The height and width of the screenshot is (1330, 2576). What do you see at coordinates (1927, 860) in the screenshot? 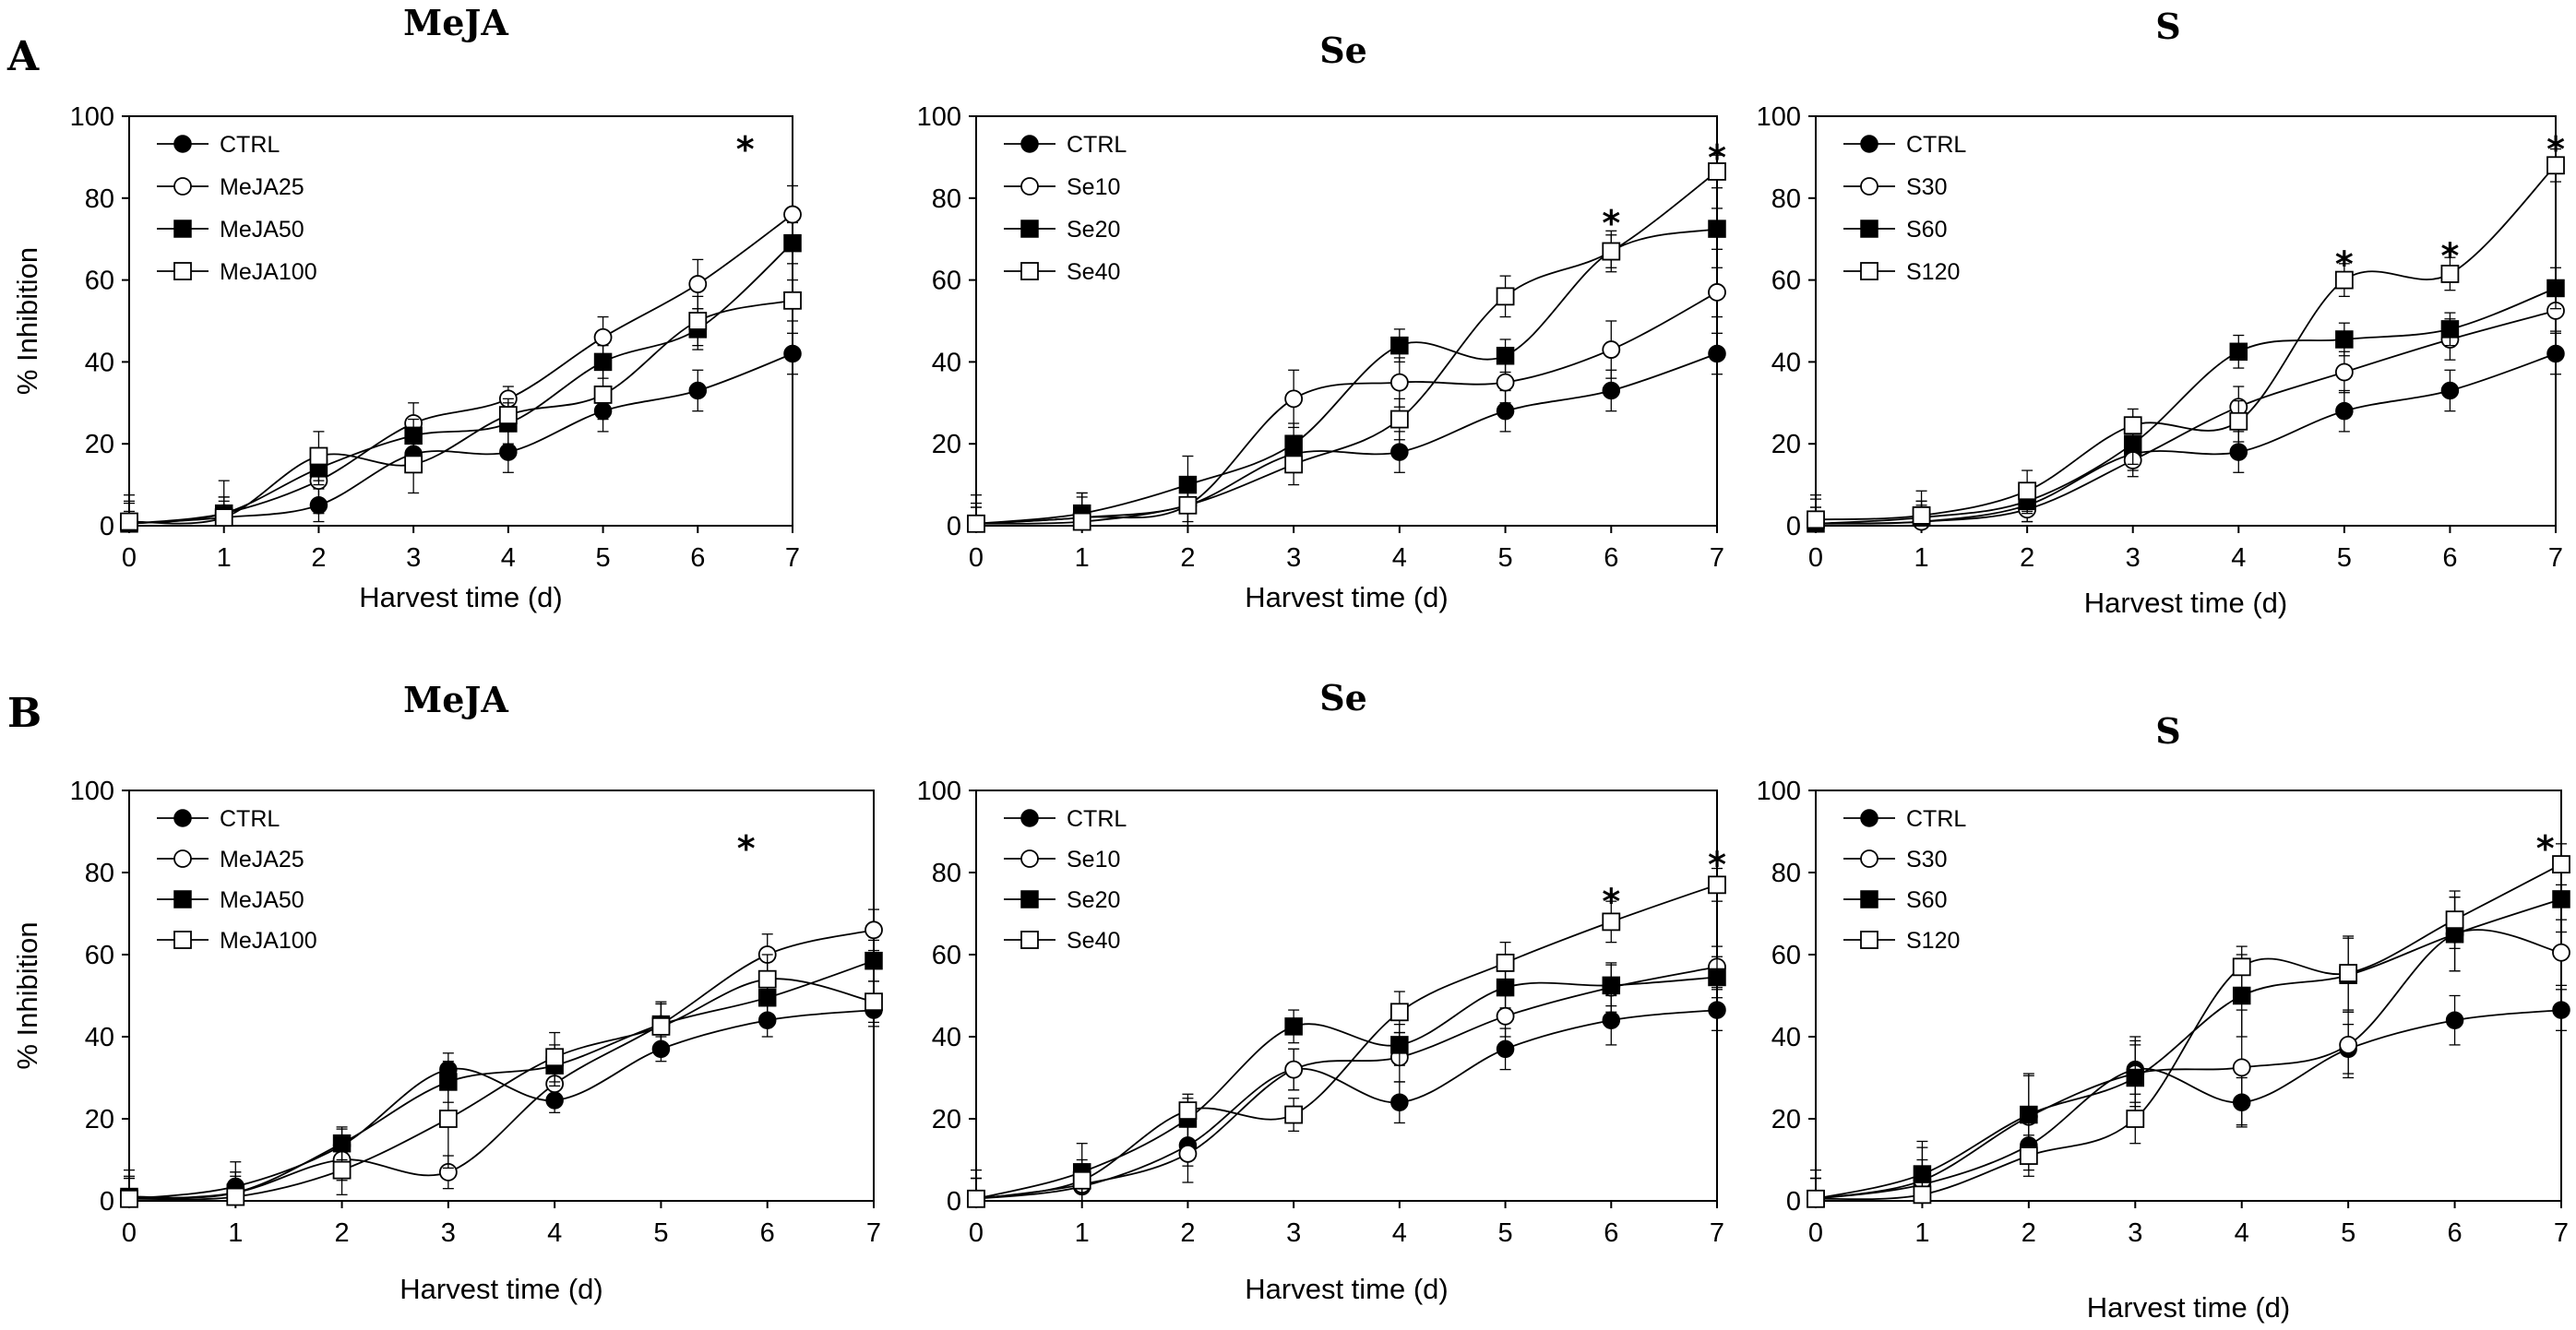
I see `legend-label: S30` at bounding box center [1927, 860].